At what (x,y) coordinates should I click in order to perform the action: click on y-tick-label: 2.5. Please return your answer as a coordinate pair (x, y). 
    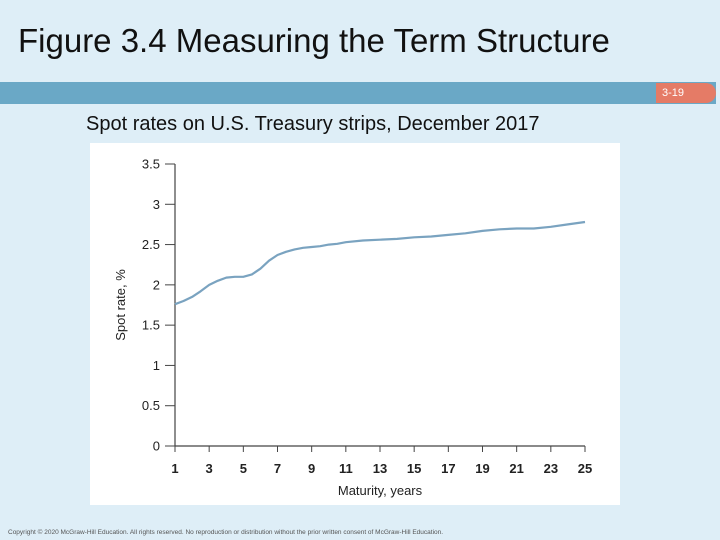
    Looking at the image, I should click on (151, 244).